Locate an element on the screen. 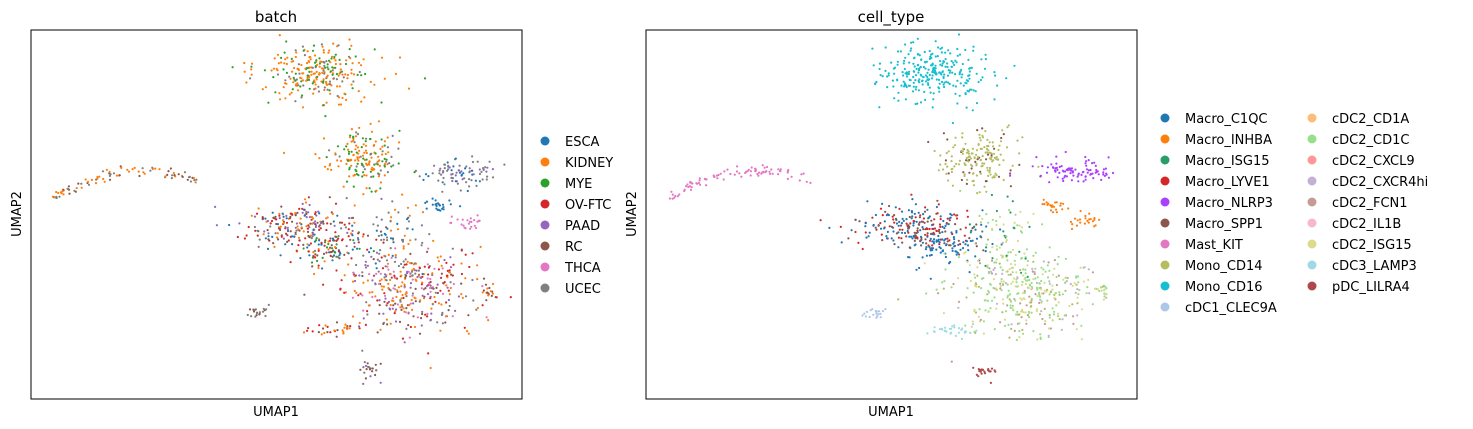 This screenshot has width=1473, height=429. legend-label: Mono_CD16 is located at coordinates (1224, 287).